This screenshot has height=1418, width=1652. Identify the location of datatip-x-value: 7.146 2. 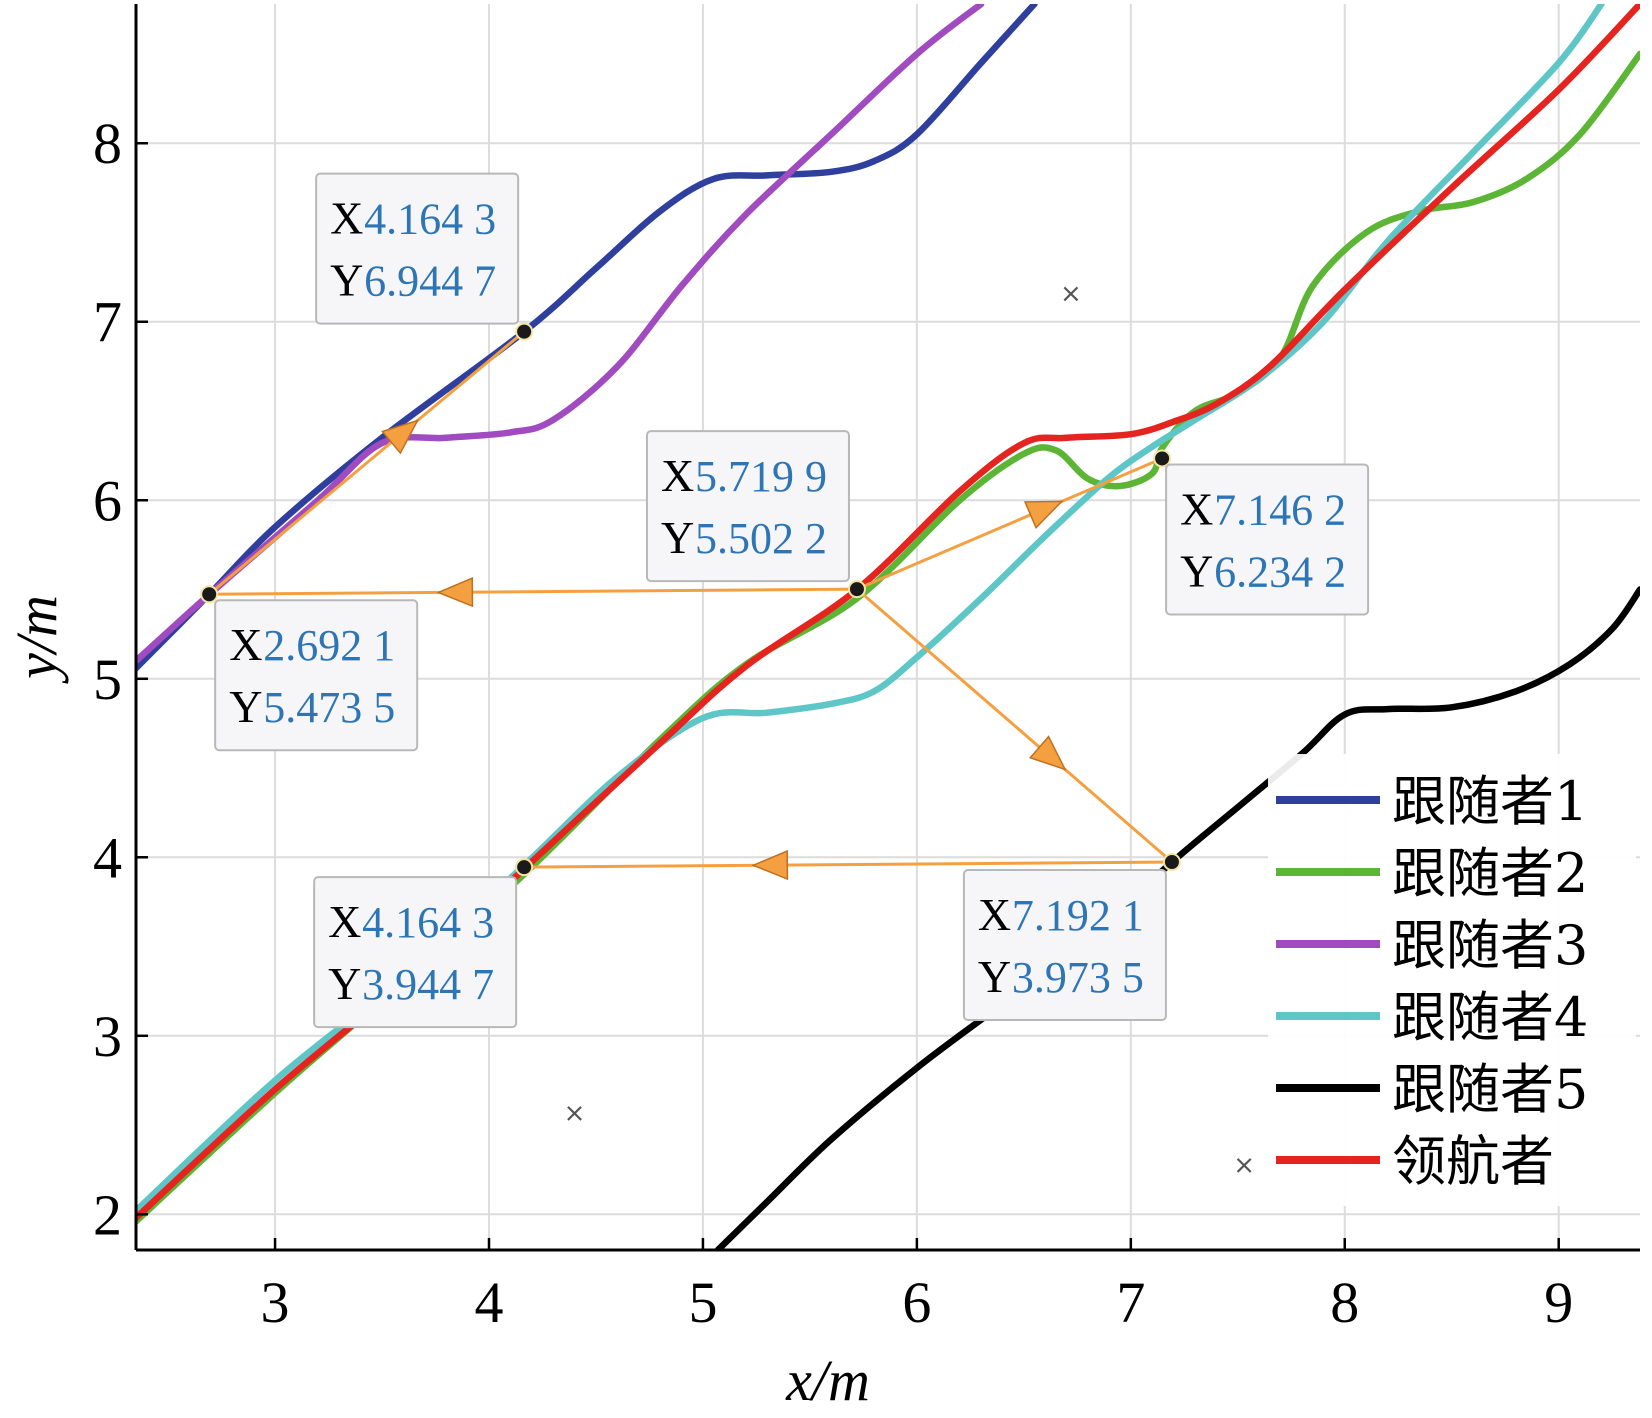
(1280, 509).